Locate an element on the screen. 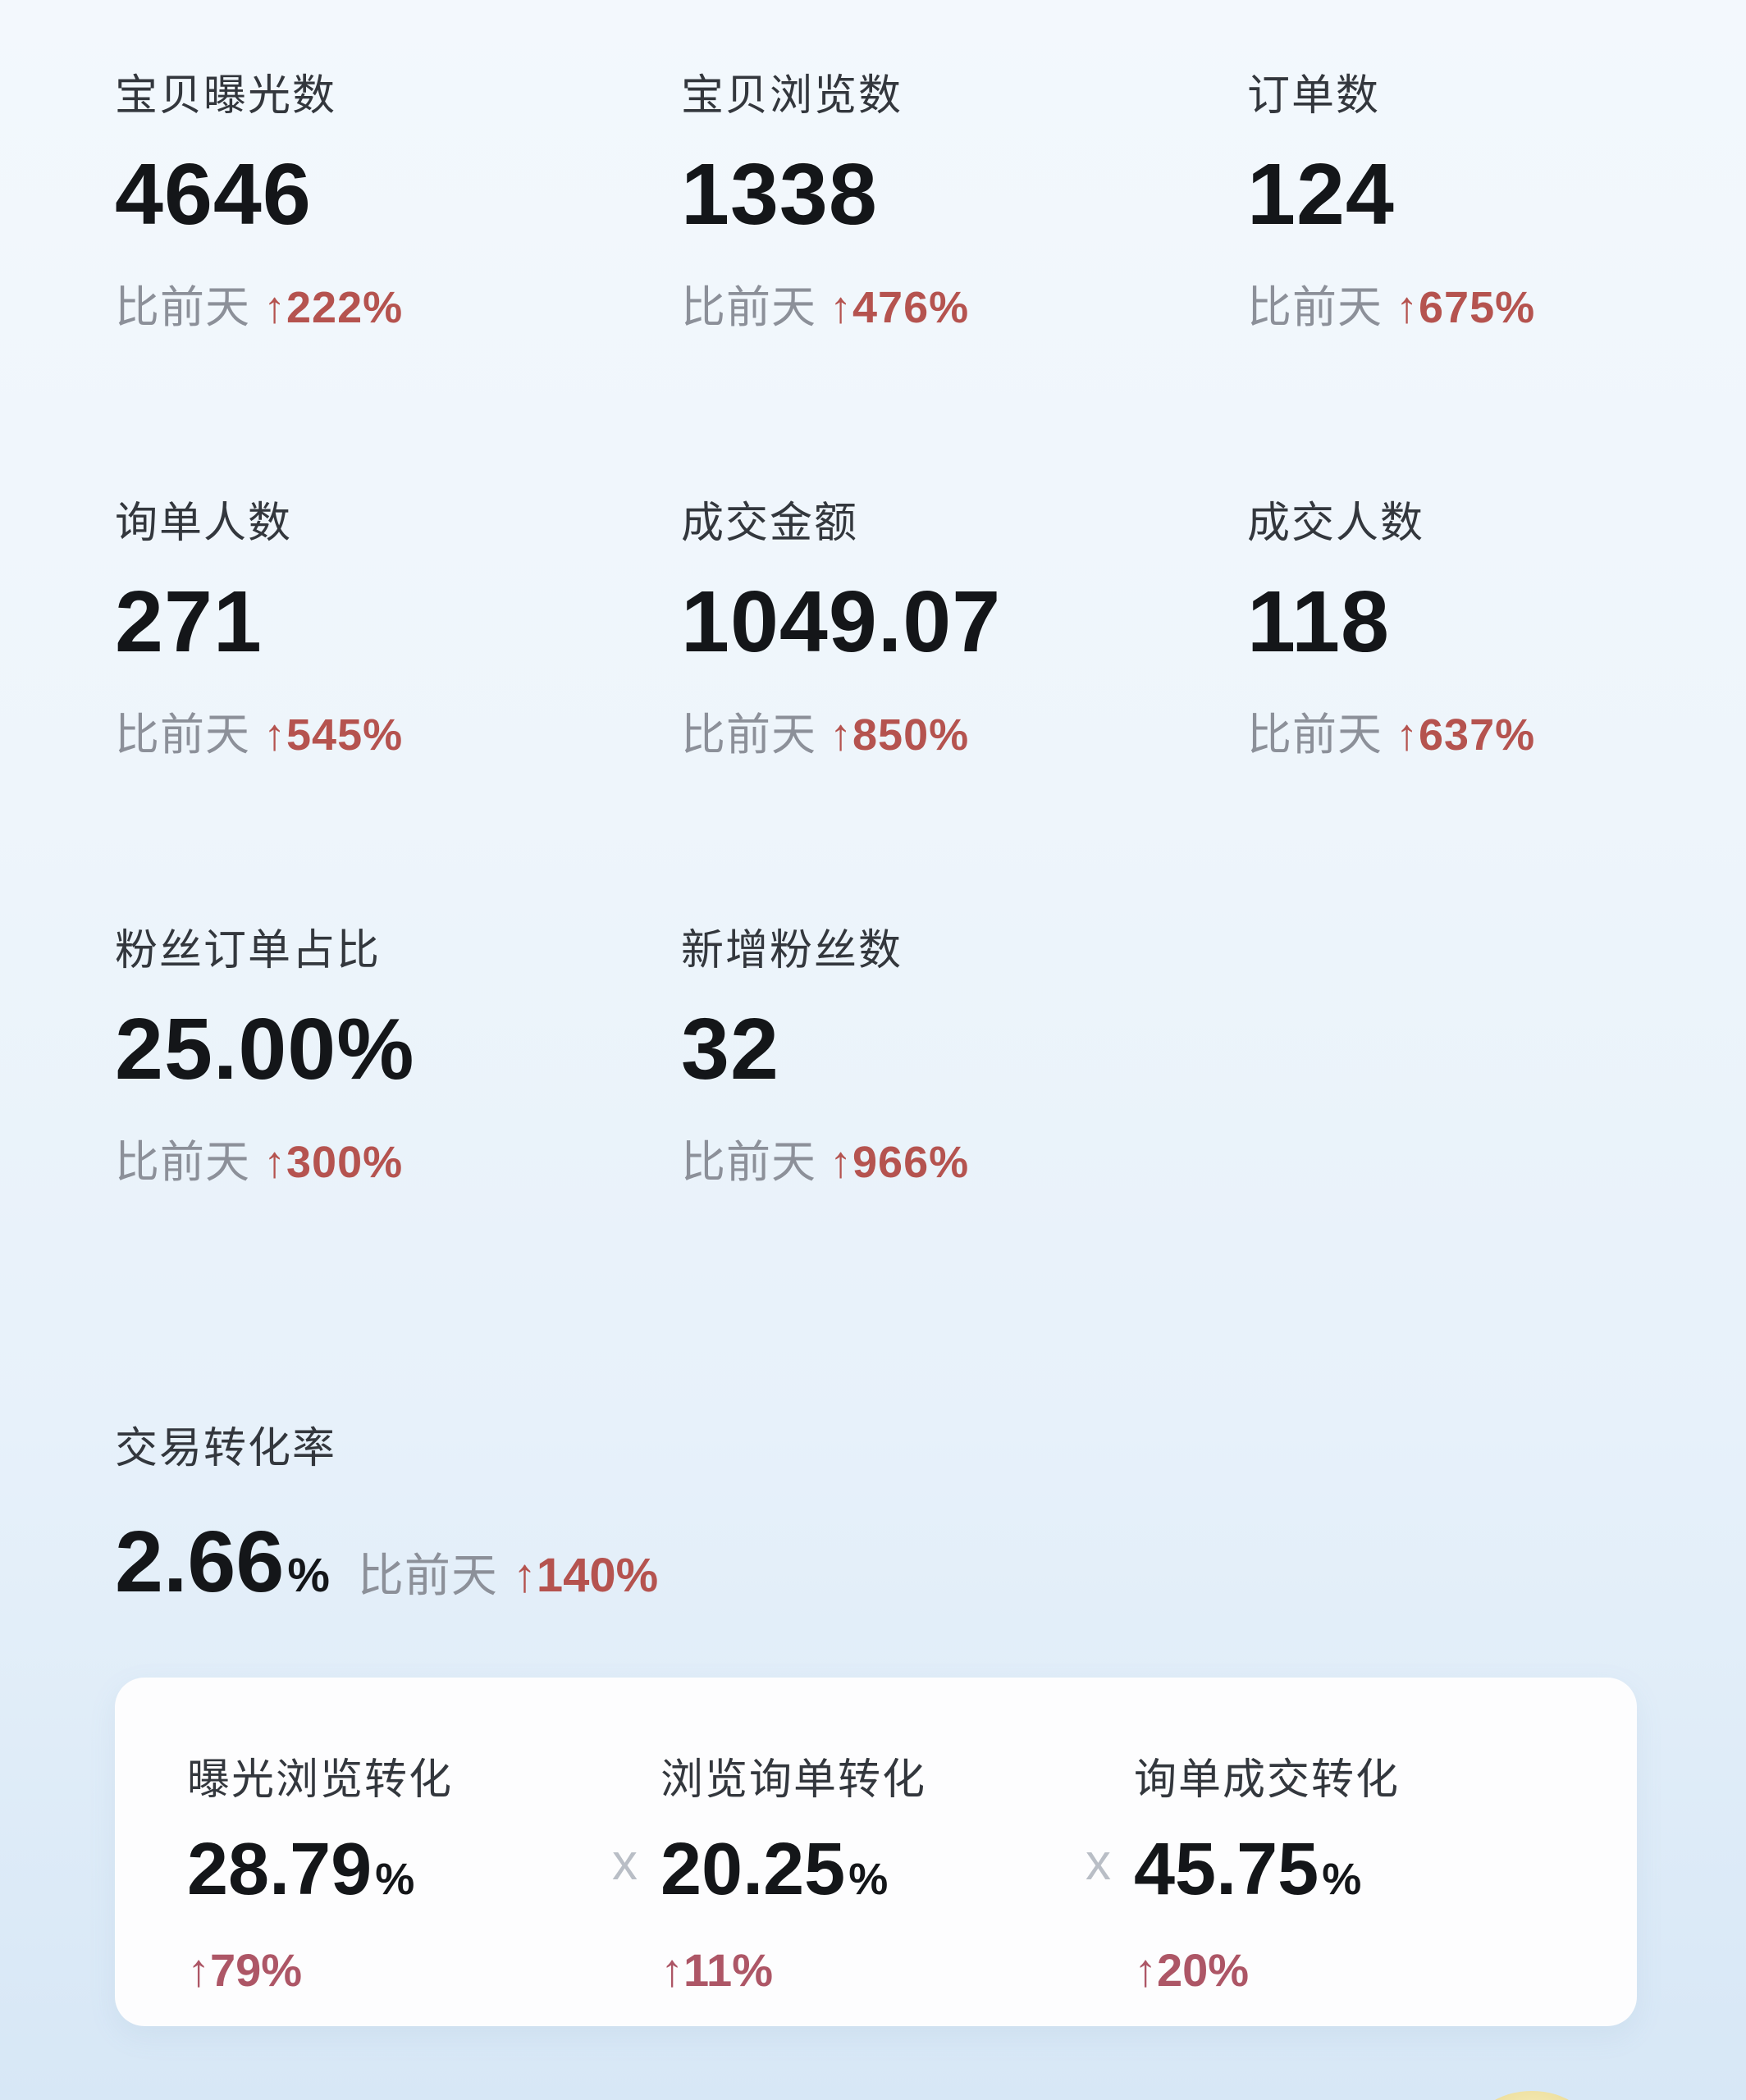  funnel-label: 询单成交转化 is located at coordinates (1267, 1780).